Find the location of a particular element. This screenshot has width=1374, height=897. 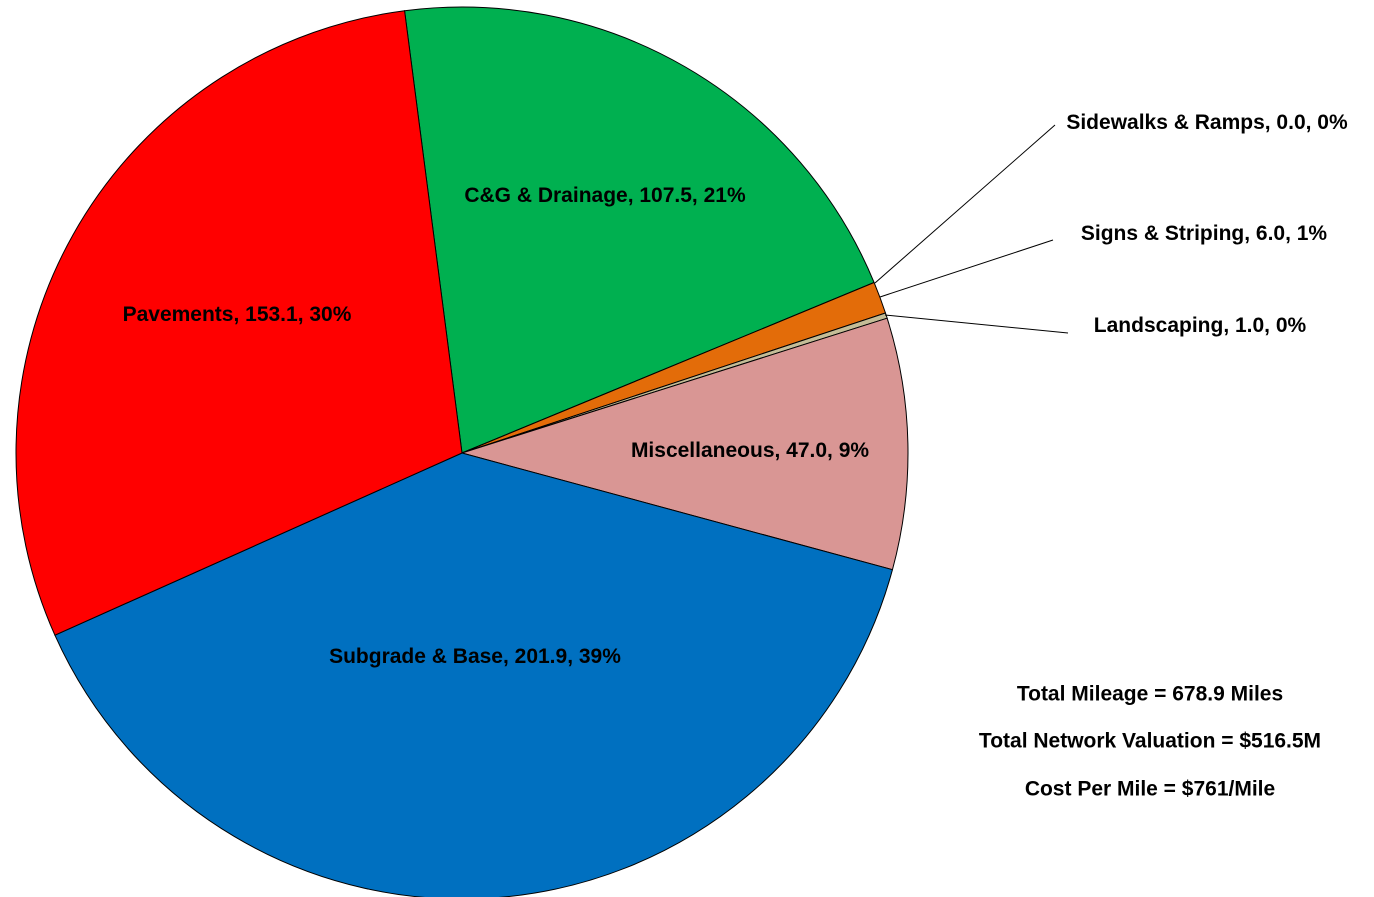

data-label-box: Subgrade & Base, 201.9, 39% is located at coordinates (475, 656).